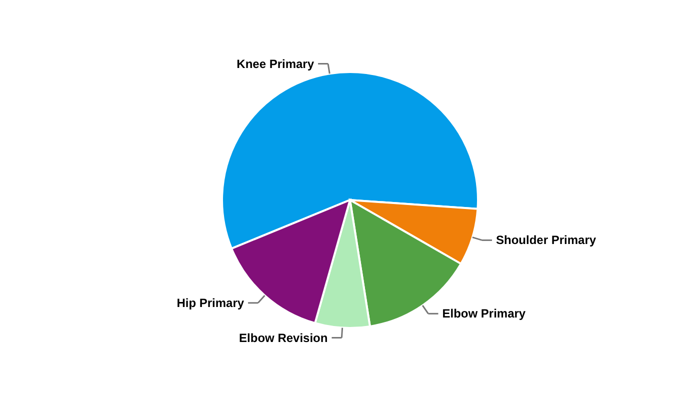 This screenshot has width=700, height=400. I want to click on slice-label: Knee Primary, so click(275, 63).